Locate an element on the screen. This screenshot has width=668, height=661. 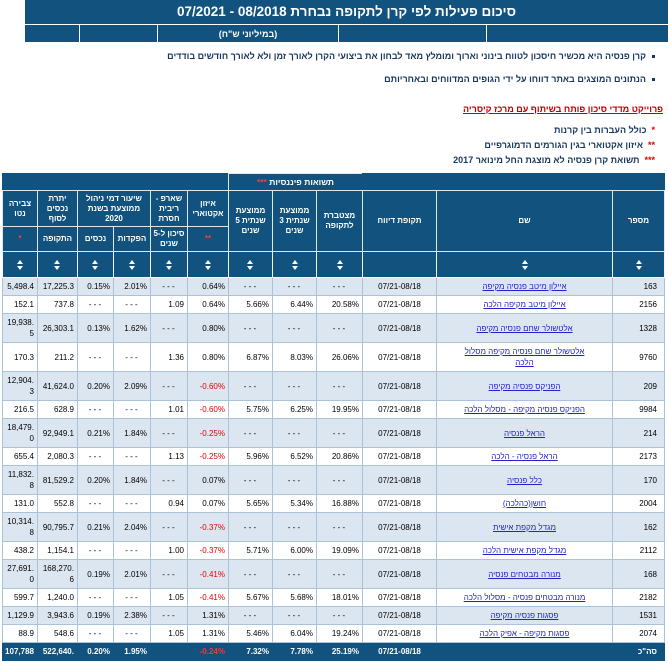
fund-name-cell: הפניקס פנסיה מקיפה is located at coordinates (524, 386).